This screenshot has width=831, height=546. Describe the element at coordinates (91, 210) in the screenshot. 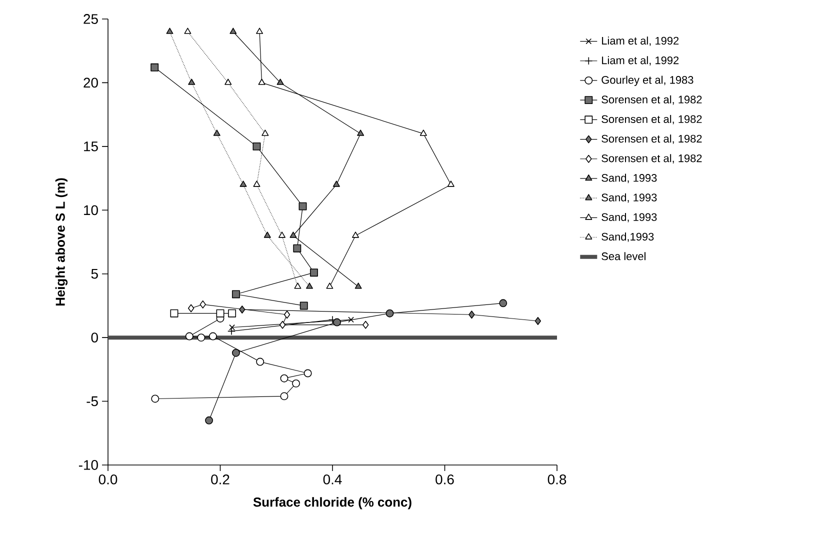

I see `y-tick-label: 10` at that location.